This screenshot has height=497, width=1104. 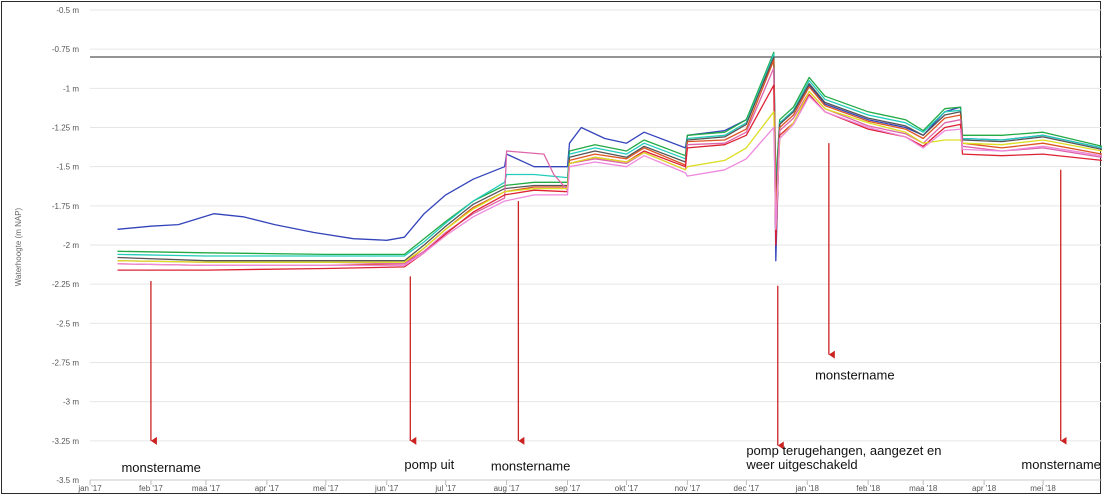 I want to click on x-tick-label: apr '17, so click(x=267, y=488).